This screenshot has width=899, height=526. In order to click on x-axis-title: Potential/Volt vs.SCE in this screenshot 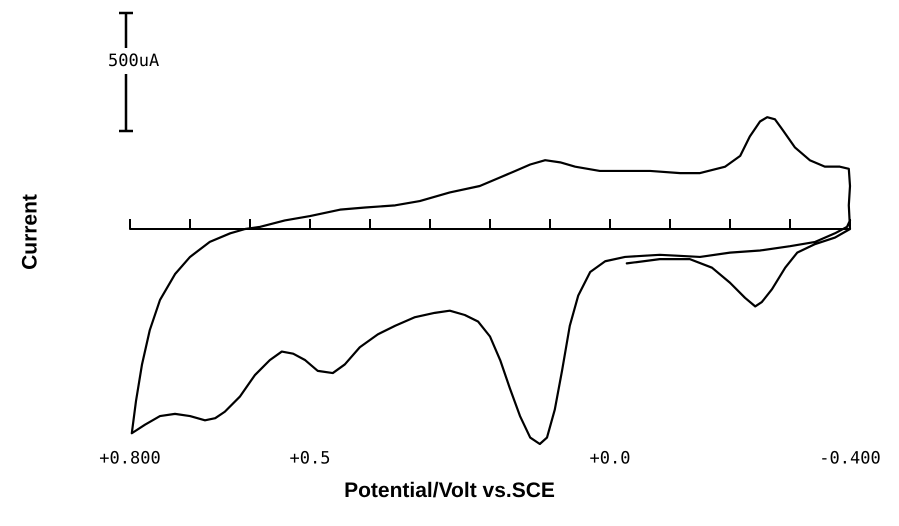, I will do `click(449, 490)`.